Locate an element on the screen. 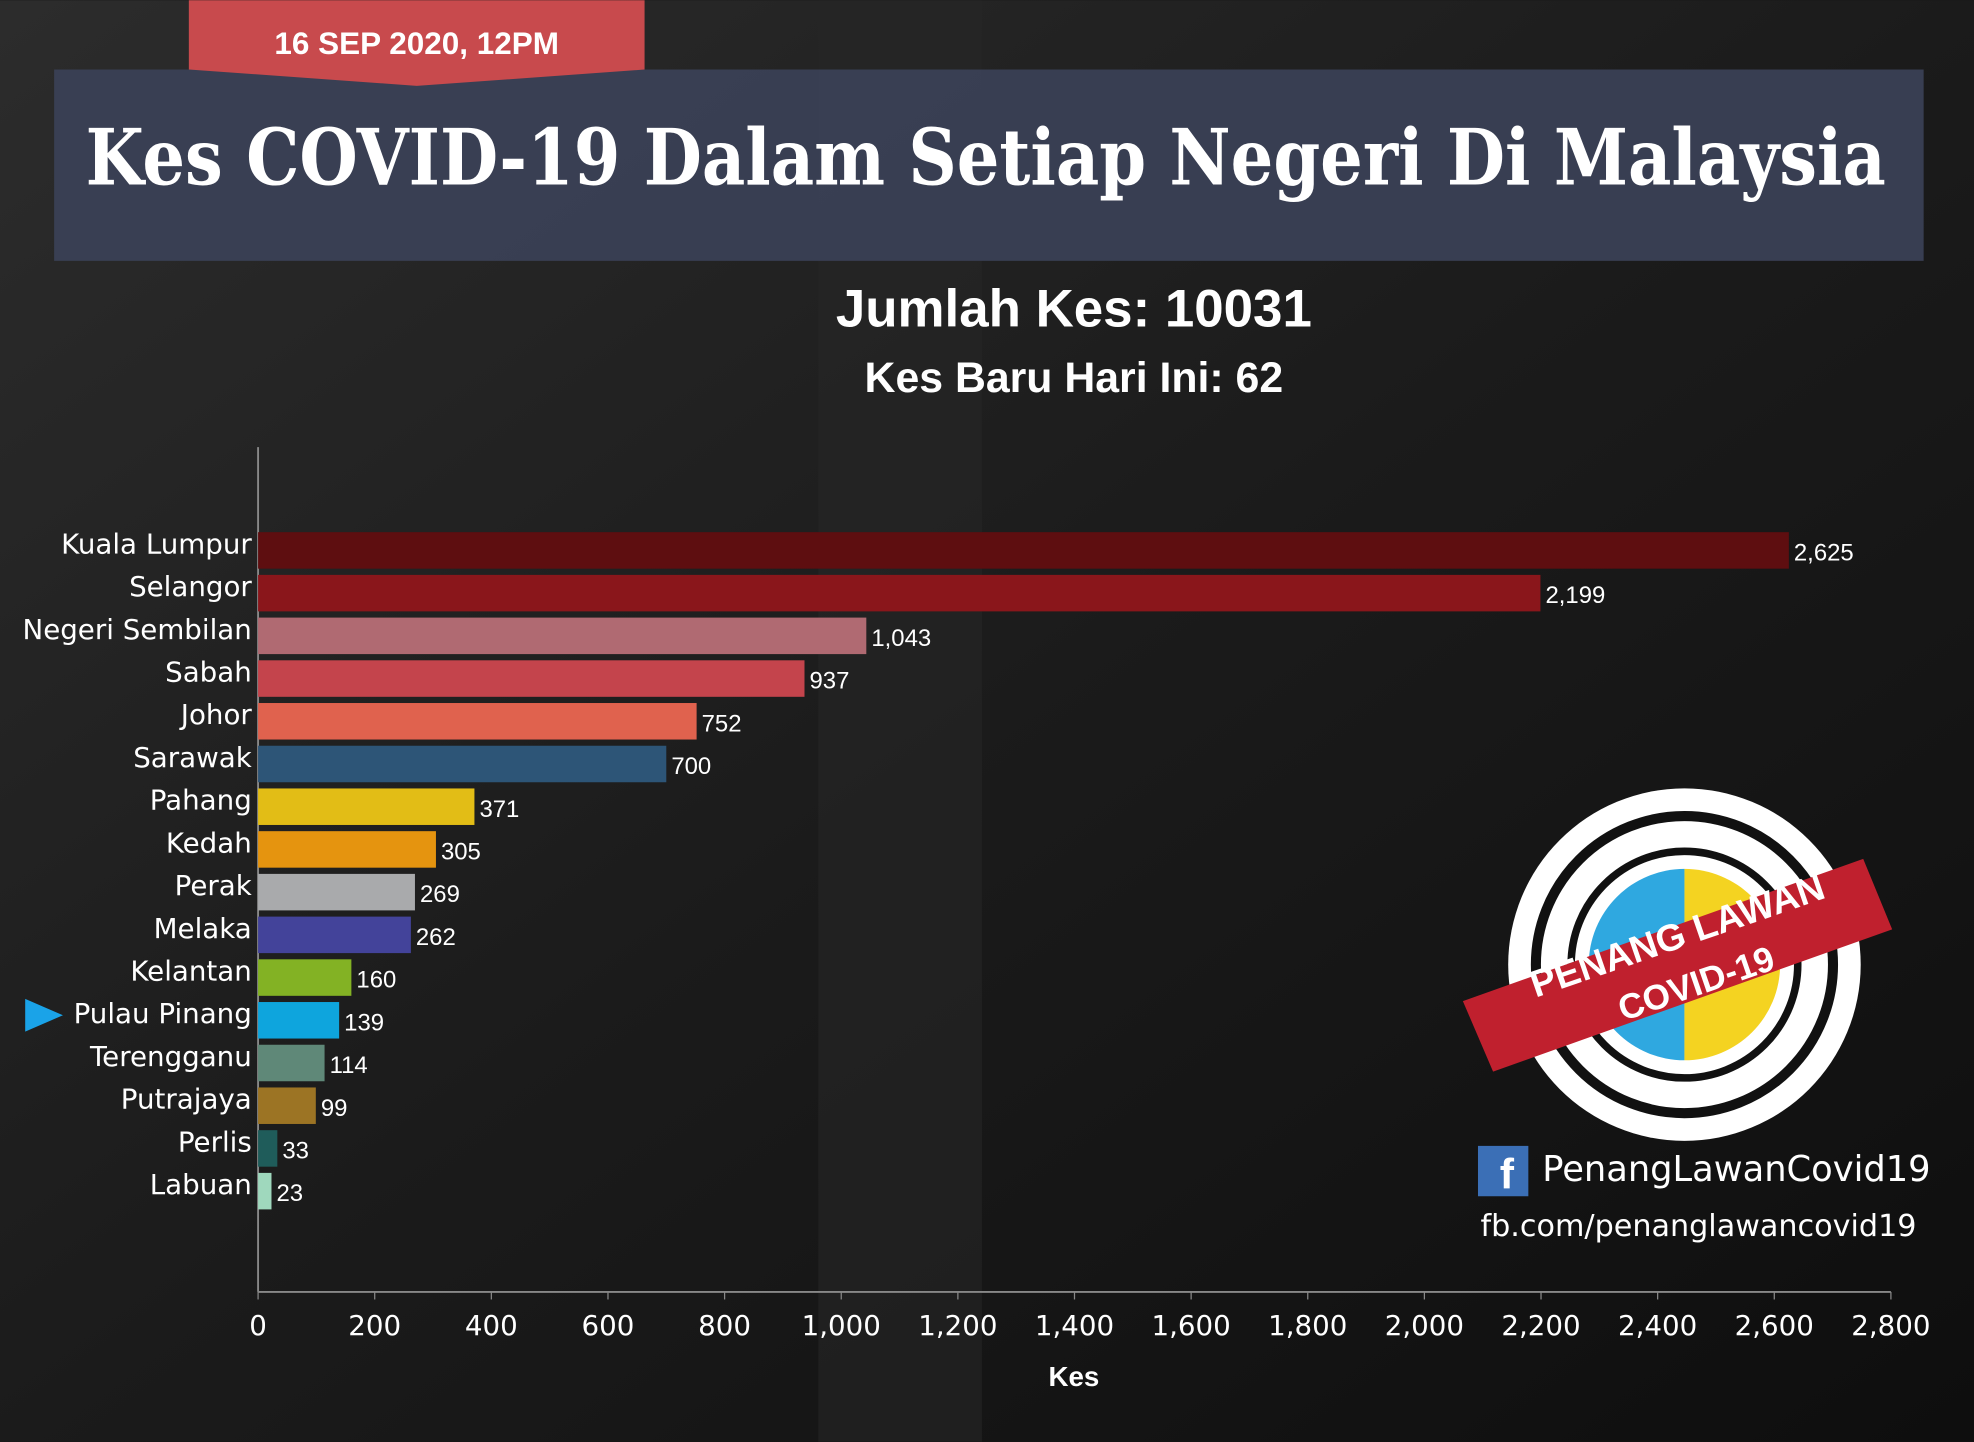 This screenshot has width=1974, height=1442. date-label: 16 SEP 2020, 12PM is located at coordinates (416, 43).